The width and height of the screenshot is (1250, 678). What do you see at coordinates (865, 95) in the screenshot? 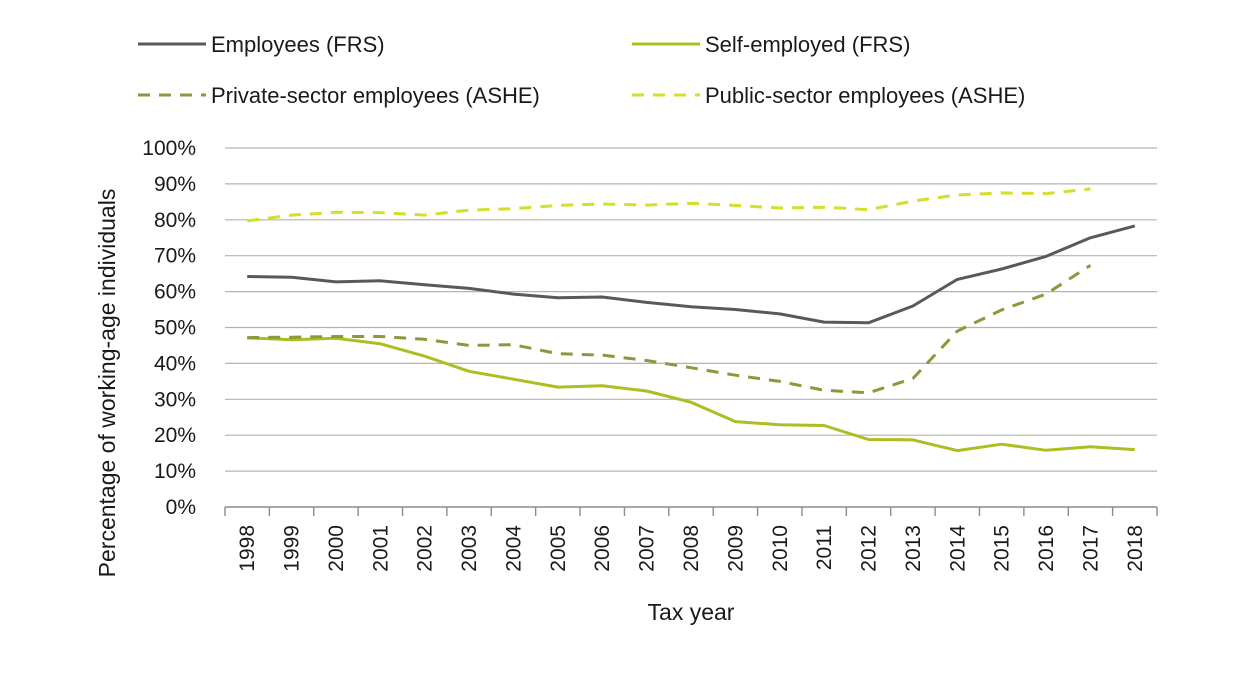
I see `legend-label-public-sector: Public-sector employees (ASHE)` at bounding box center [865, 95].